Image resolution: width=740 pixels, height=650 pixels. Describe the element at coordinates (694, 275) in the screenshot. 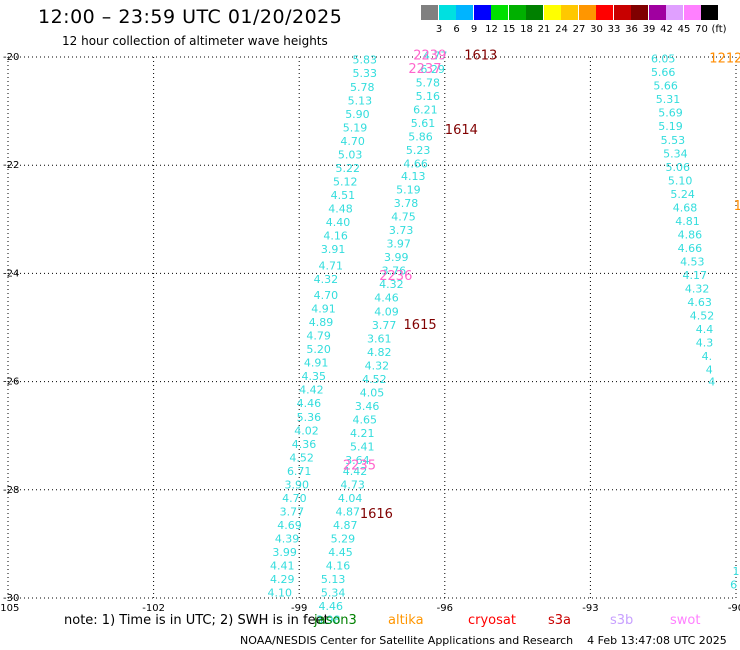

I see `wave-height-label: 4.17` at that location.